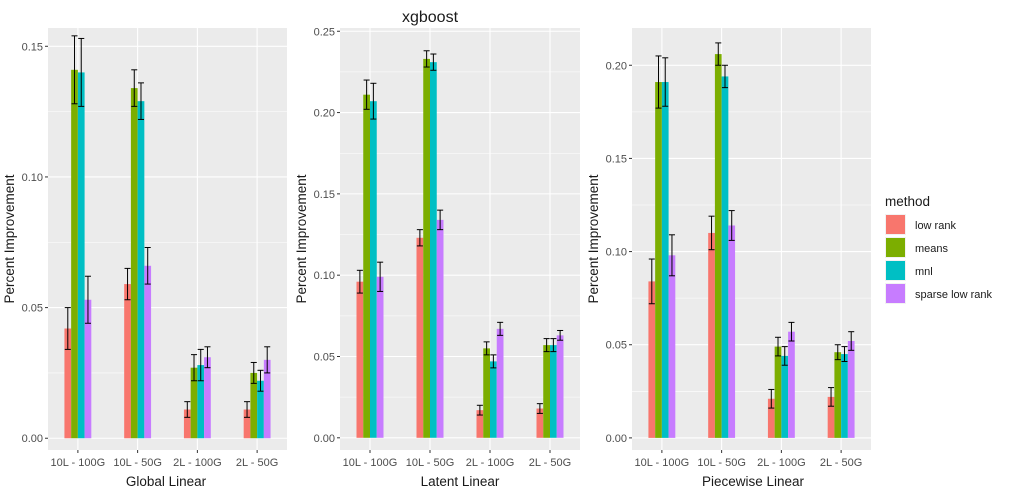  Describe the element at coordinates (753, 481) in the screenshot. I see `x-axis-title: Piecewise Linear` at that location.